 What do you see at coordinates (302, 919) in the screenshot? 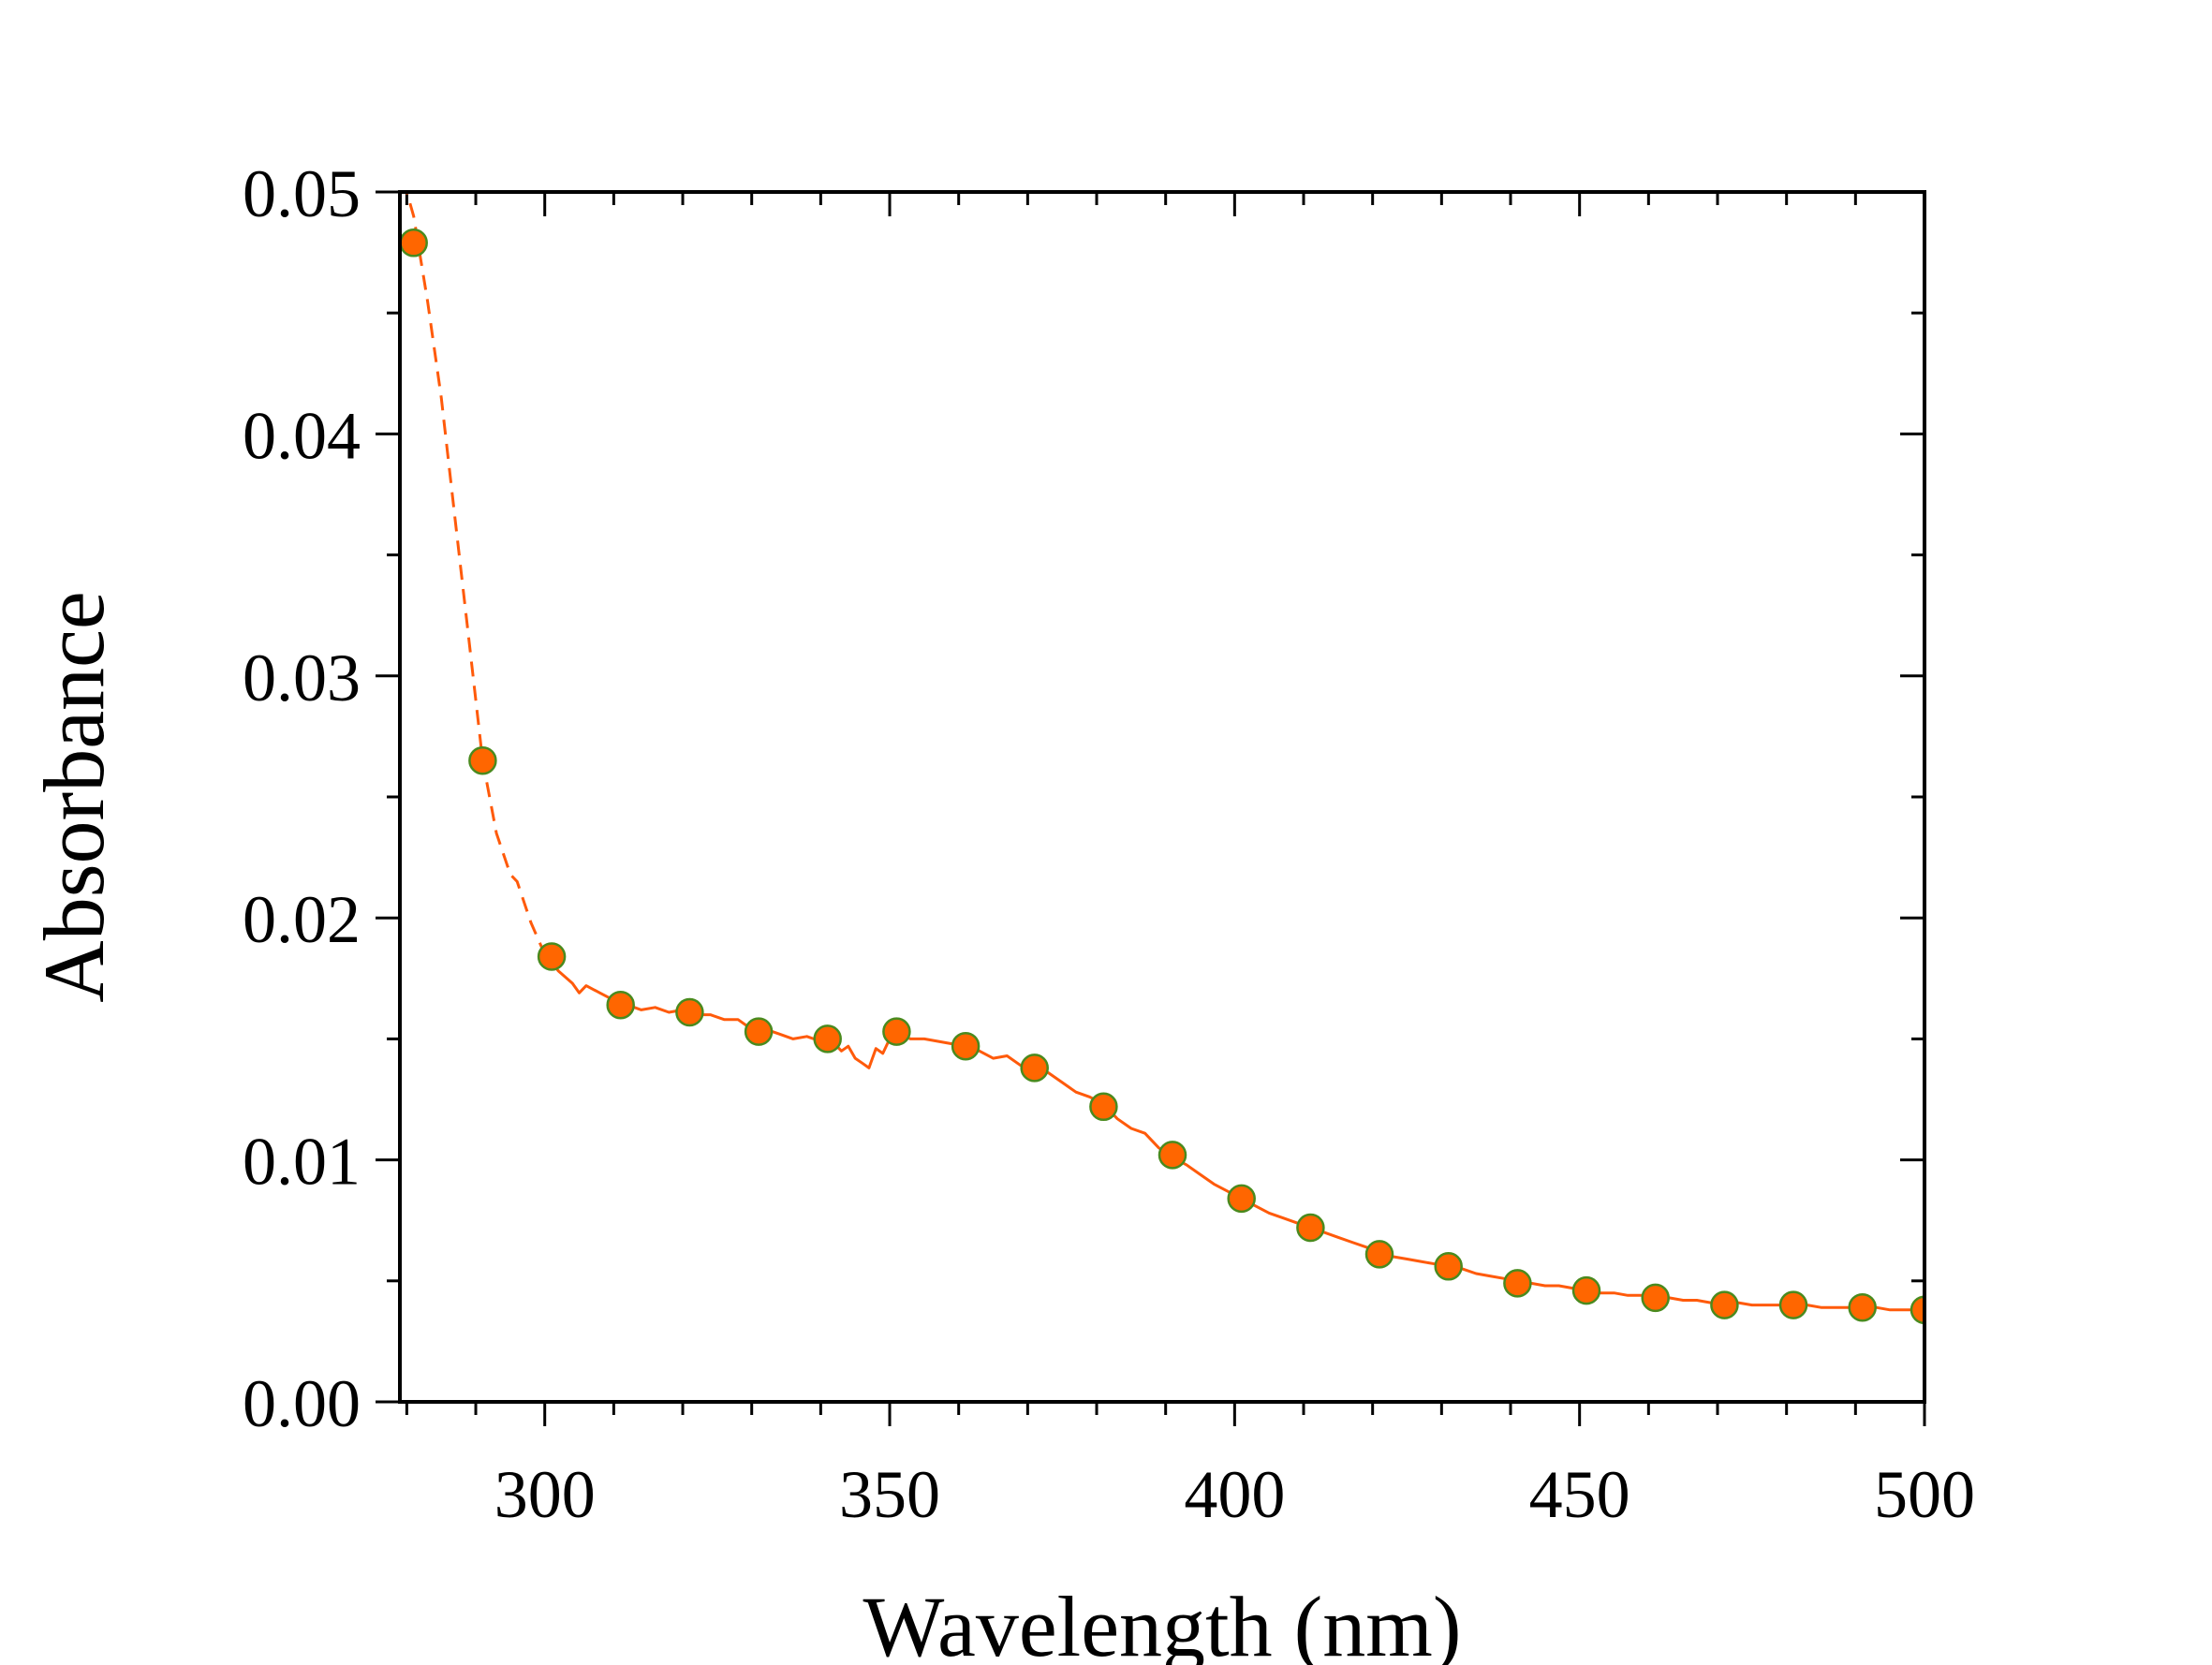
I see `y-tick-label: 0.02` at bounding box center [302, 919].